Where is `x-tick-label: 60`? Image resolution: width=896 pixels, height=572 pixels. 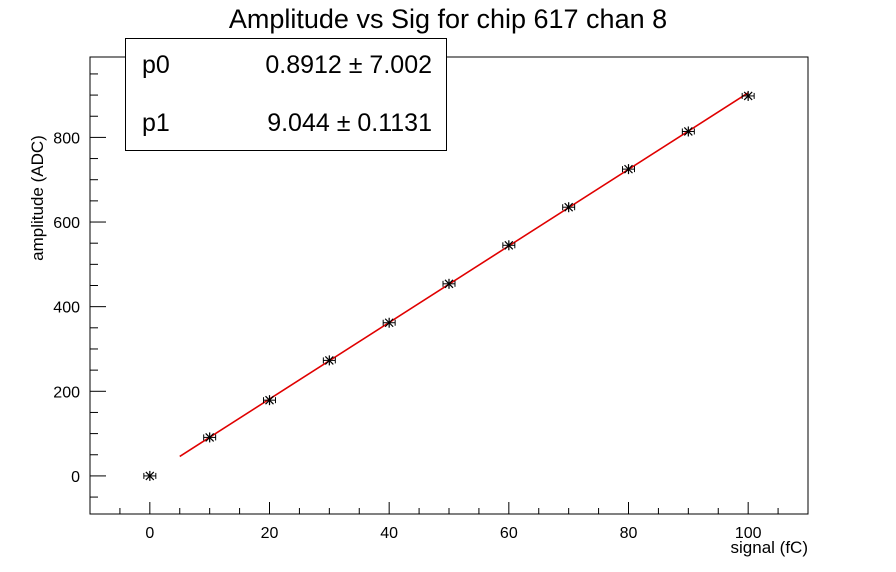 x-tick-label: 60 is located at coordinates (509, 533).